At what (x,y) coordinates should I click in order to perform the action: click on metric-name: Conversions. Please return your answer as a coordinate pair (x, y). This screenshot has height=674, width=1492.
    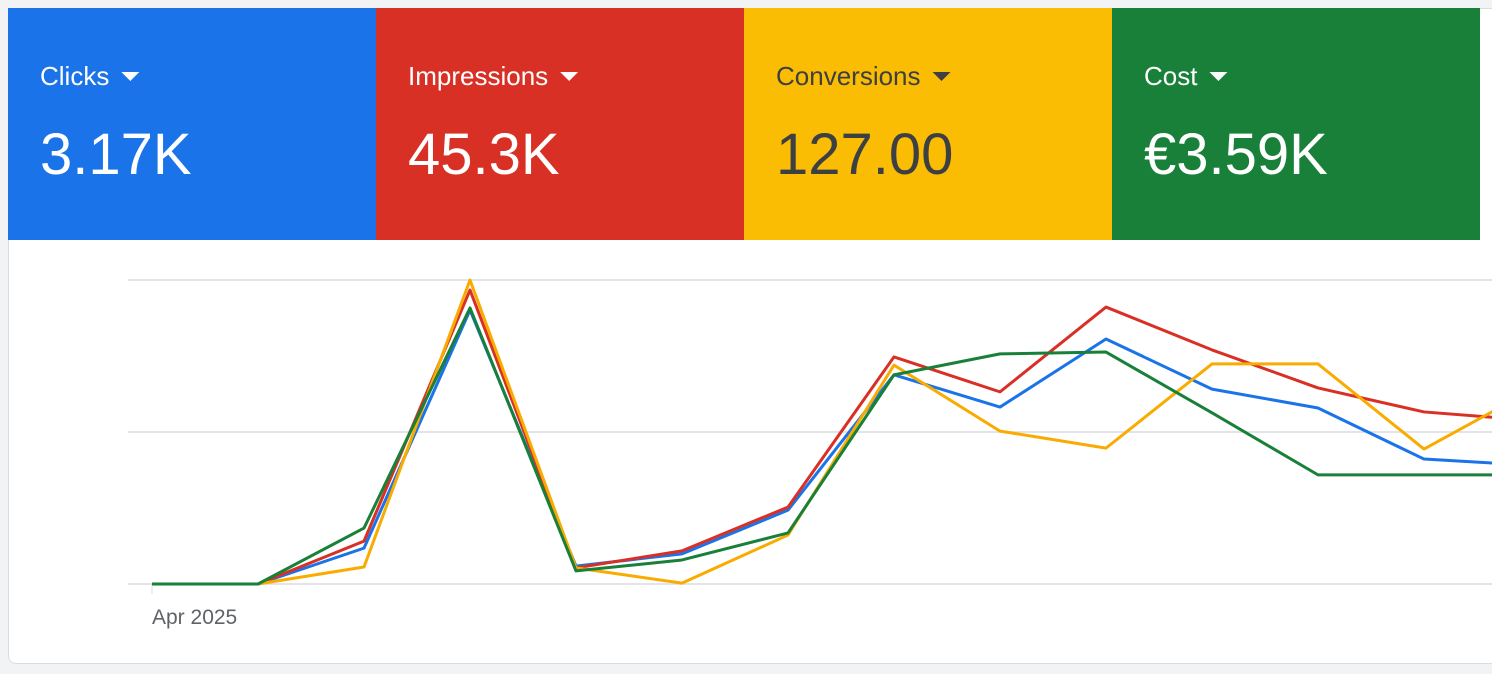
    Looking at the image, I should click on (848, 76).